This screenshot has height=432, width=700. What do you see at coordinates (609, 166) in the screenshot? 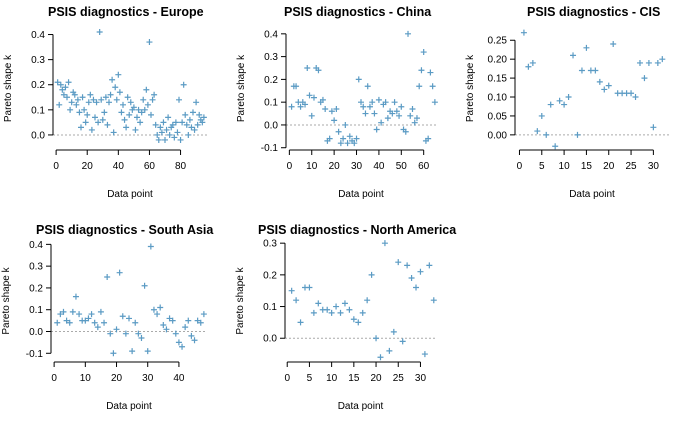
I see `x-tick-label: 20` at bounding box center [609, 166].